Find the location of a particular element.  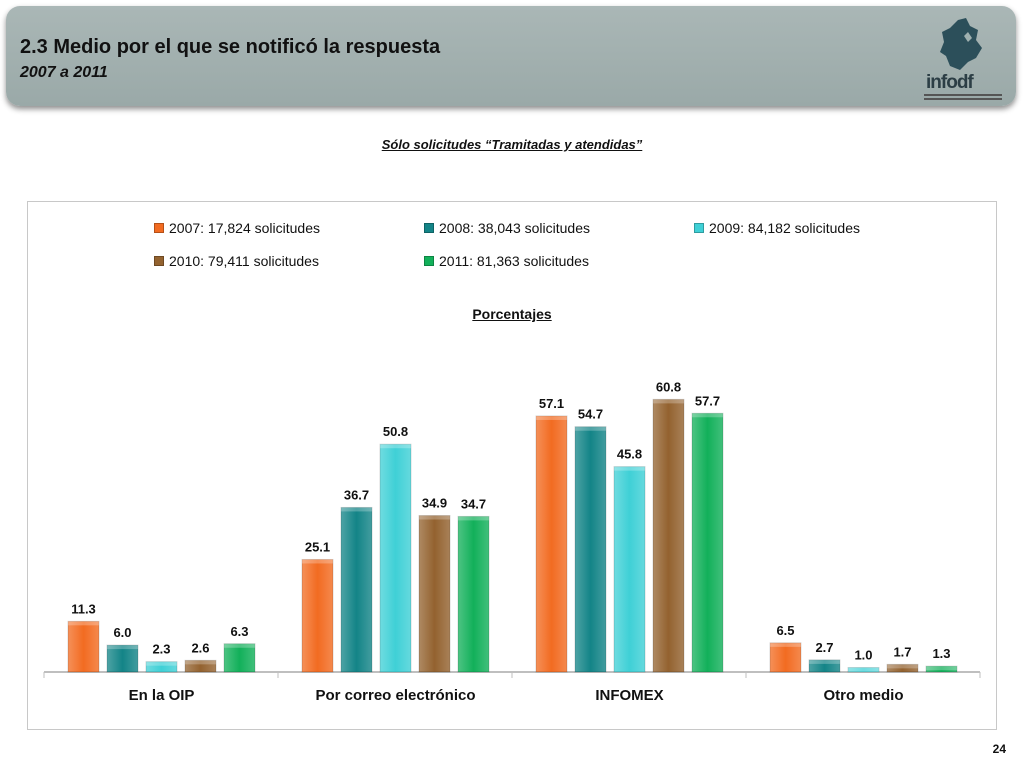

data-label: 1.0 is located at coordinates (863, 655).